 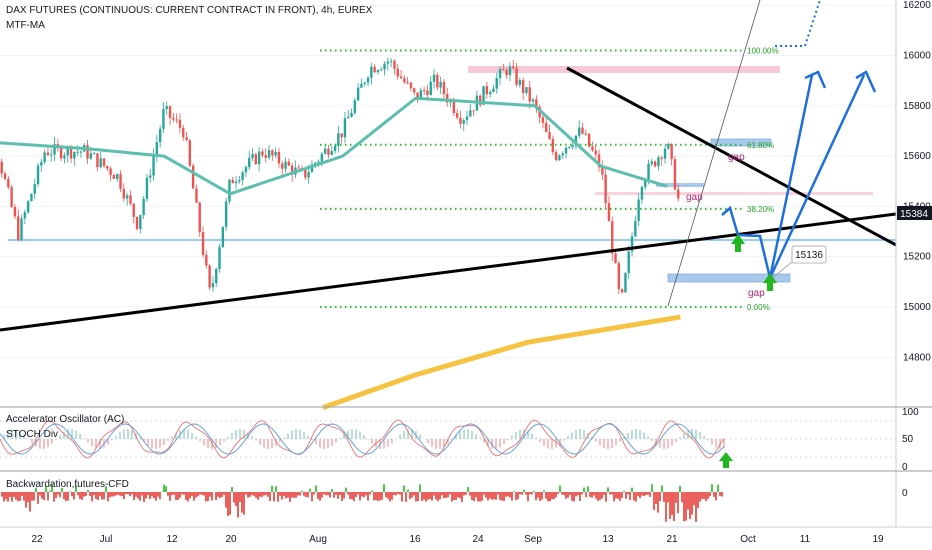 I want to click on time-label-2: 12, so click(x=172, y=539).